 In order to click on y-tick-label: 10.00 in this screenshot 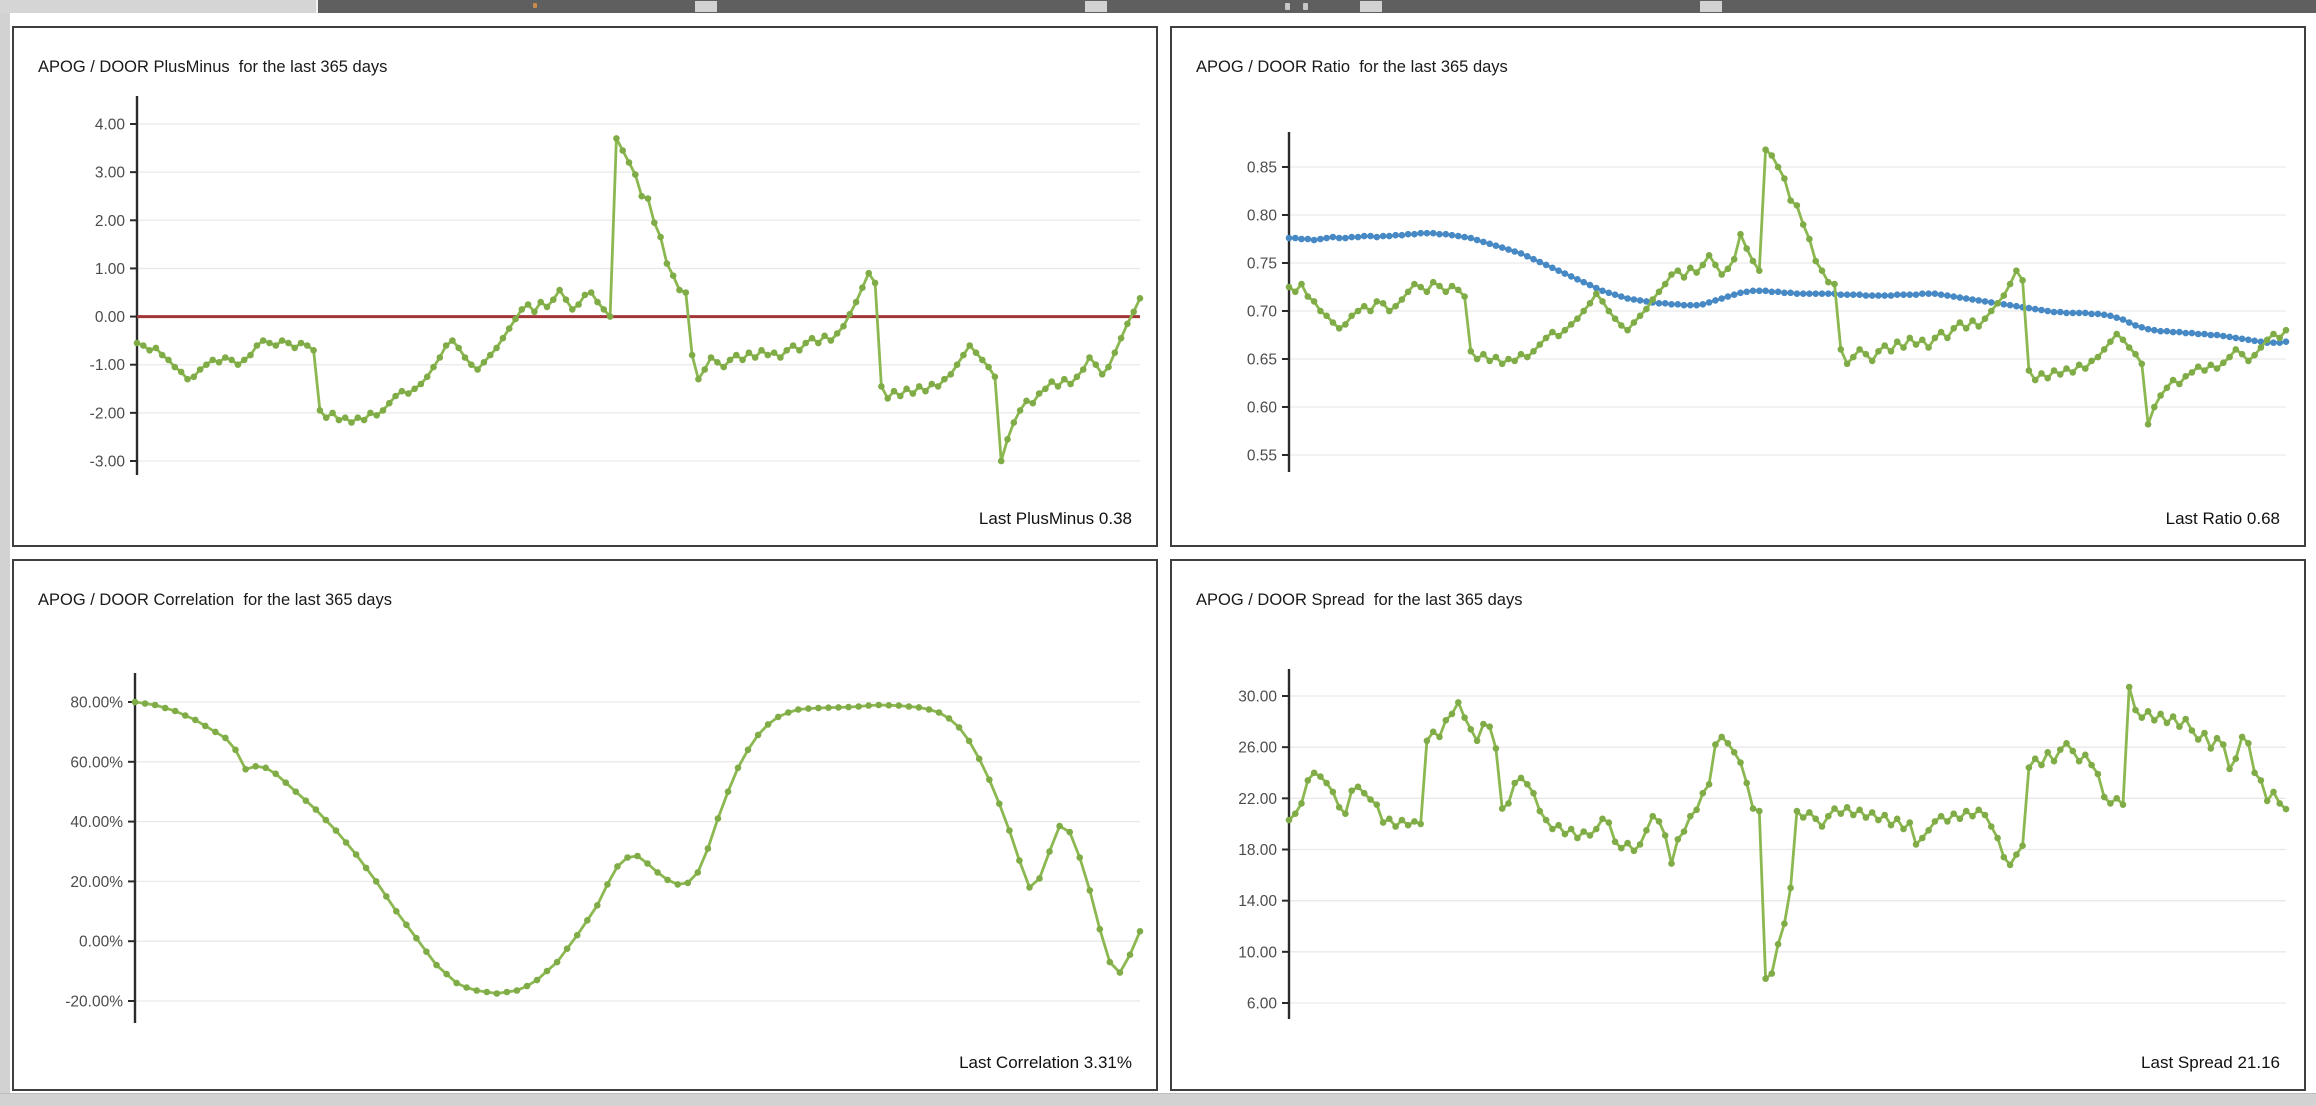, I will do `click(1257, 952)`.